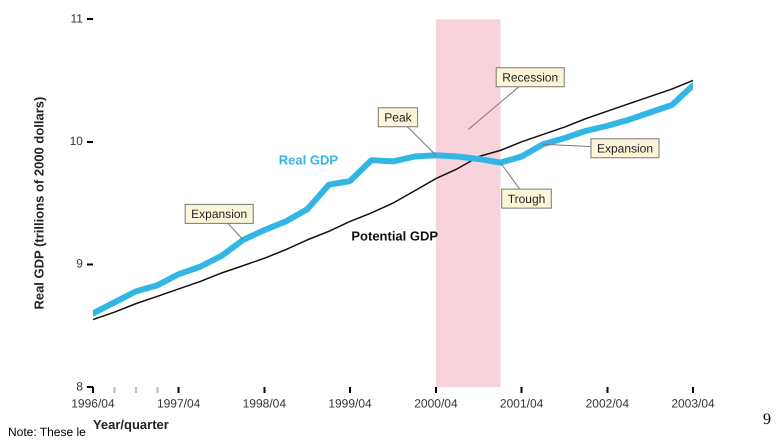 This screenshot has width=781, height=445. What do you see at coordinates (38, 203) in the screenshot?
I see `y-axis-title: Real GDP (trillions of 2000 dollars)` at bounding box center [38, 203].